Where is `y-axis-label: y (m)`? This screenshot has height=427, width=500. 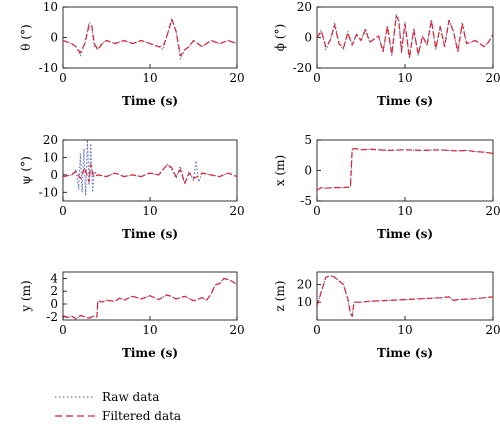
y-axis-label: y (m) is located at coordinates (26, 296).